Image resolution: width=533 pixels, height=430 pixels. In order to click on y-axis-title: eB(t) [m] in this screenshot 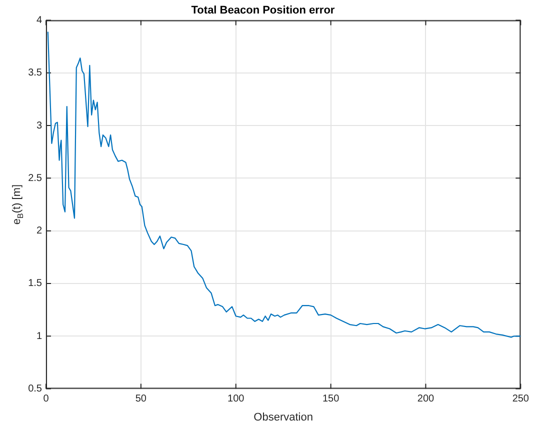, I will do `click(18, 204)`.